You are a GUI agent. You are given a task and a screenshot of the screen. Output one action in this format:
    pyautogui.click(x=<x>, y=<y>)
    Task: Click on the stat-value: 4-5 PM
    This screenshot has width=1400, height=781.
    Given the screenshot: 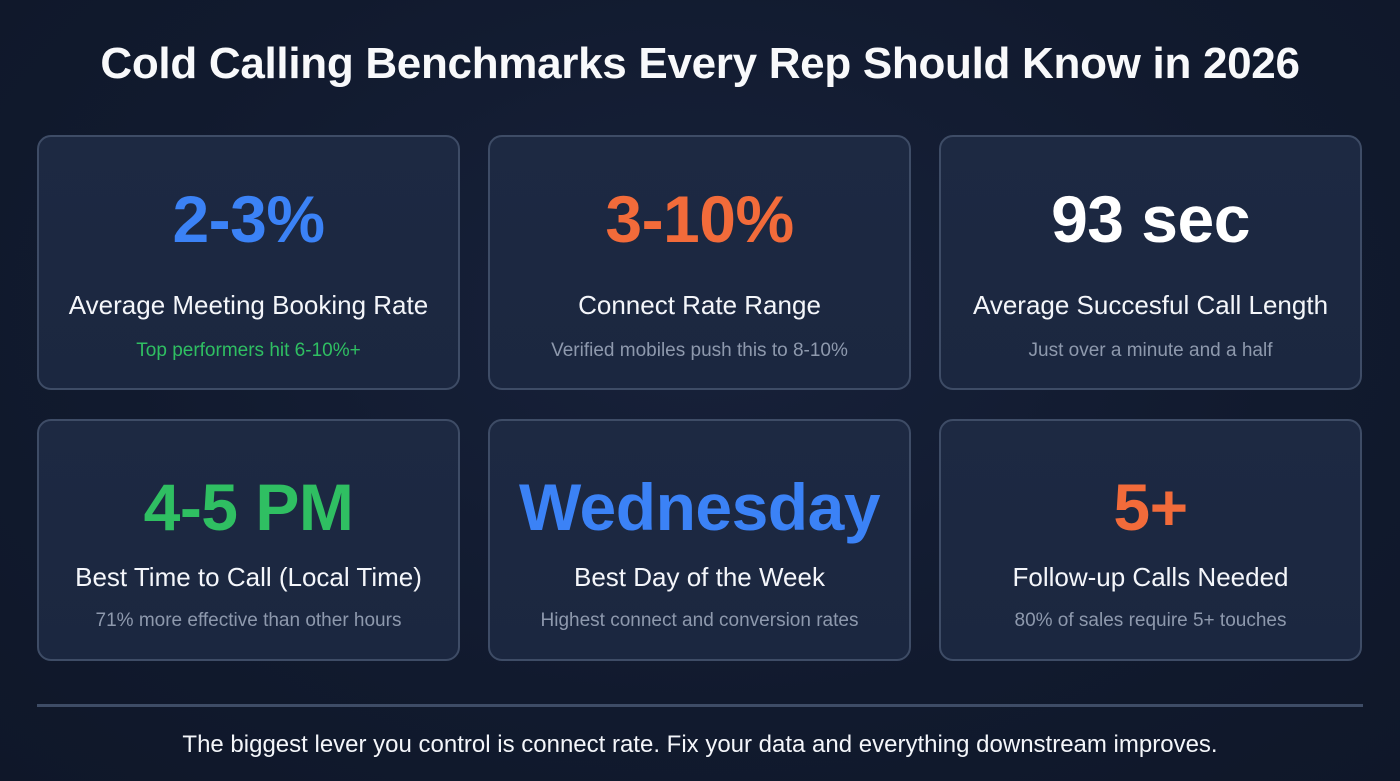 What is the action you would take?
    pyautogui.click(x=248, y=507)
    